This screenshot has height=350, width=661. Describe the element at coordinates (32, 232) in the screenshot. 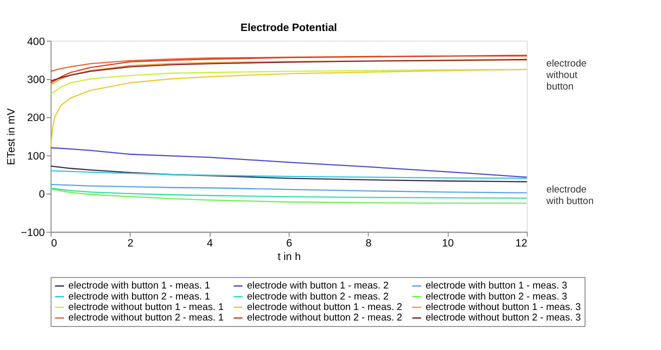

I see `y-tick-label: −100` at that location.